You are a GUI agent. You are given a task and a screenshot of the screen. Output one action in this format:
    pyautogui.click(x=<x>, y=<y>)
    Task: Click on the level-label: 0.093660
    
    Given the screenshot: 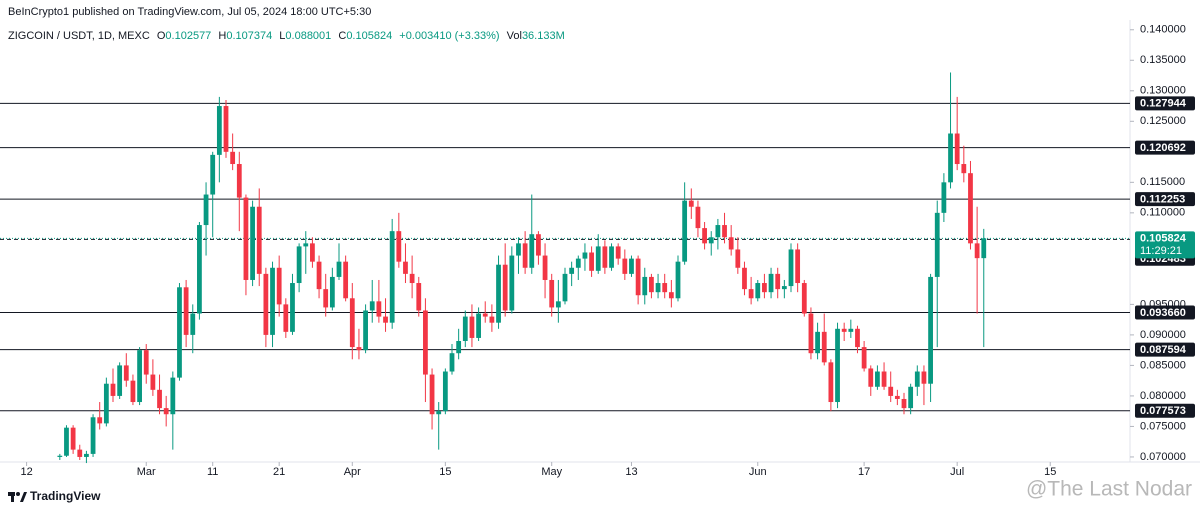 What is the action you would take?
    pyautogui.click(x=1163, y=313)
    